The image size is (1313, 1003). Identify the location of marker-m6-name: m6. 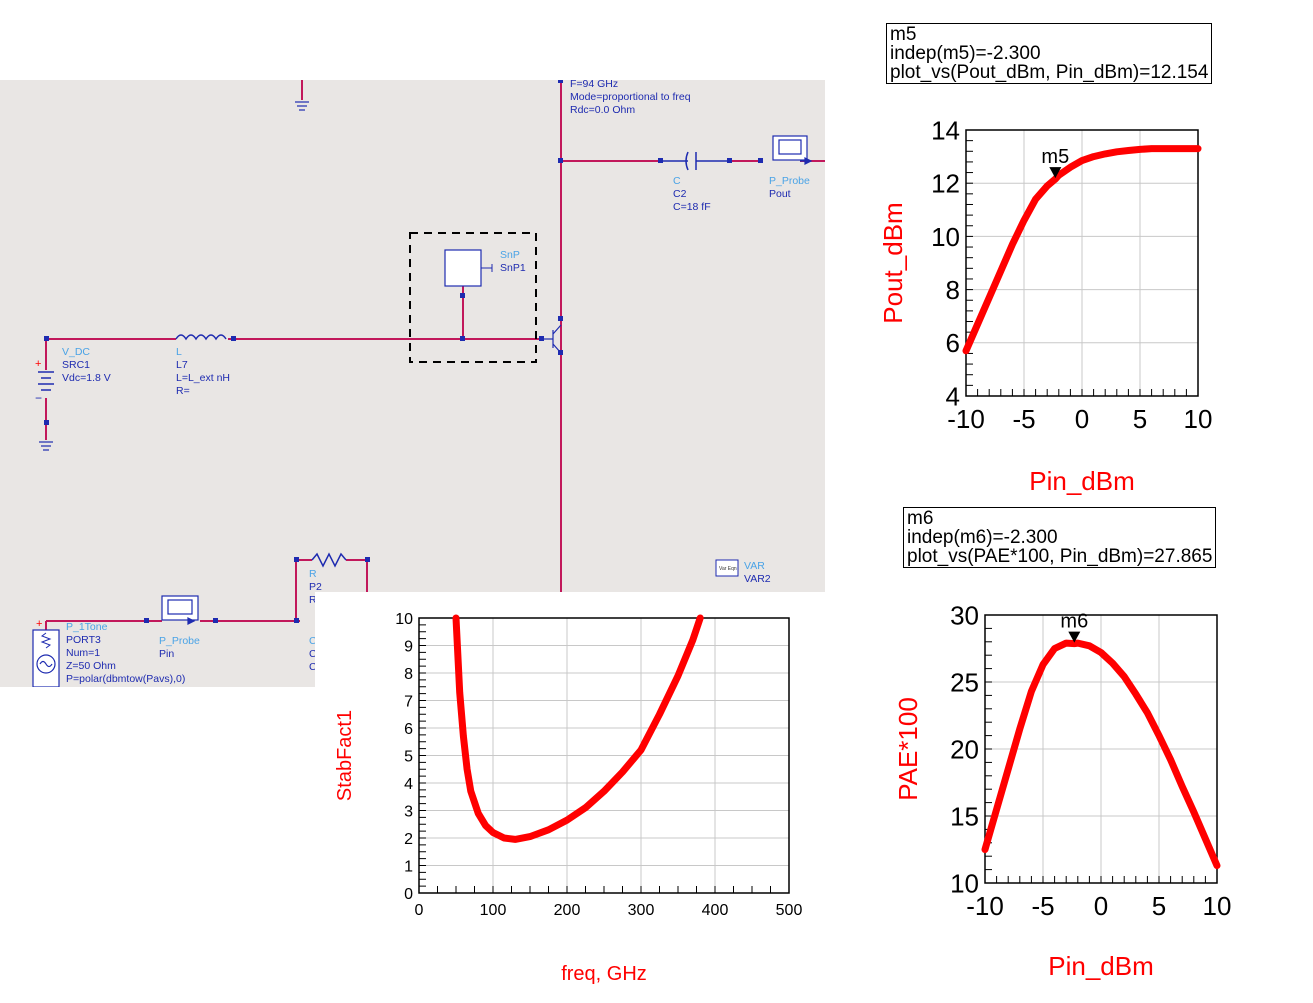
(920, 518).